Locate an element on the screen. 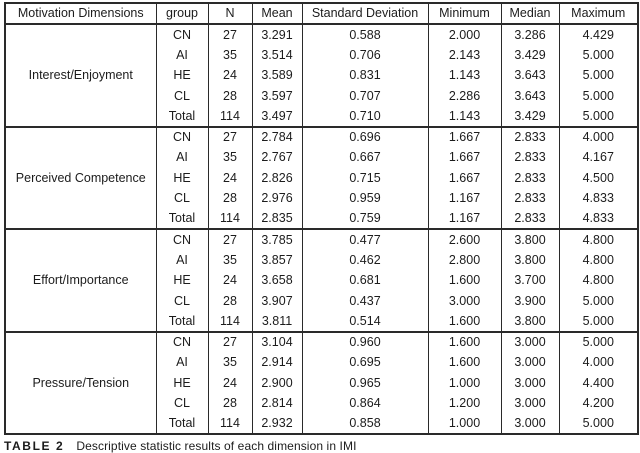  value-cell: 0.588 is located at coordinates (365, 34).